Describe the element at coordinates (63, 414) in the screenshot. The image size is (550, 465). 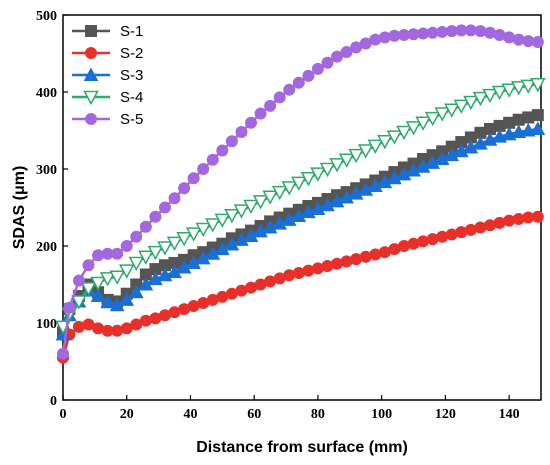
I see `x-tick-label: 0` at that location.